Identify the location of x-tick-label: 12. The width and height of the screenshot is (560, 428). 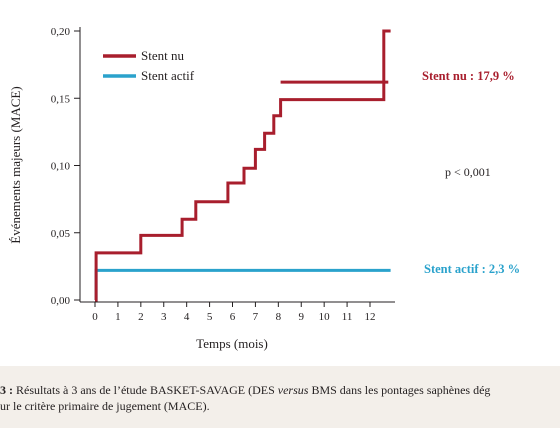
(370, 317).